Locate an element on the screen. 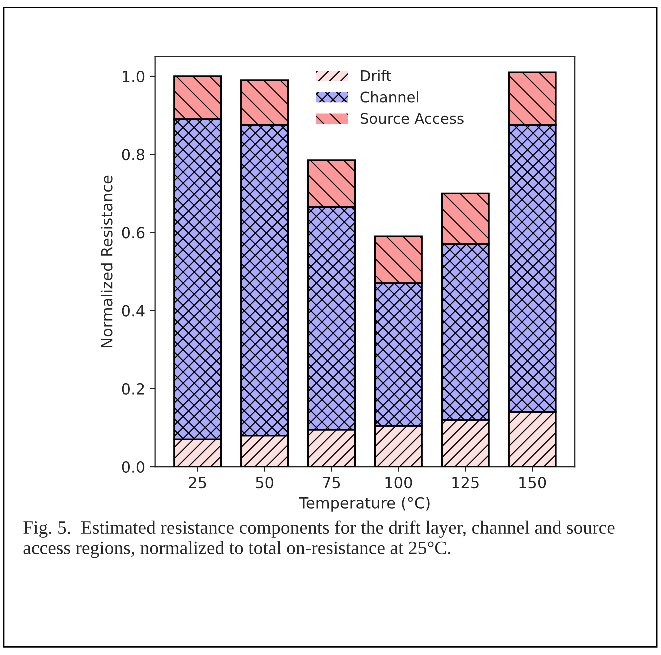 The image size is (661, 655). legend-label: Drift is located at coordinates (376, 76).